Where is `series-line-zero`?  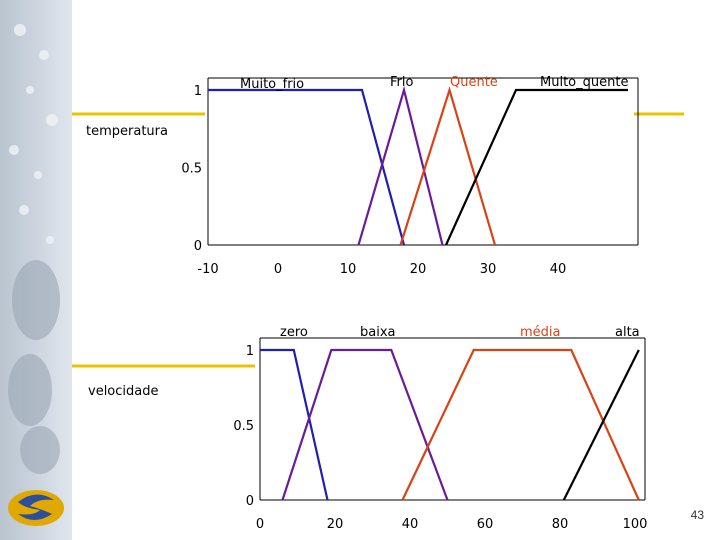 series-line-zero is located at coordinates (294, 424).